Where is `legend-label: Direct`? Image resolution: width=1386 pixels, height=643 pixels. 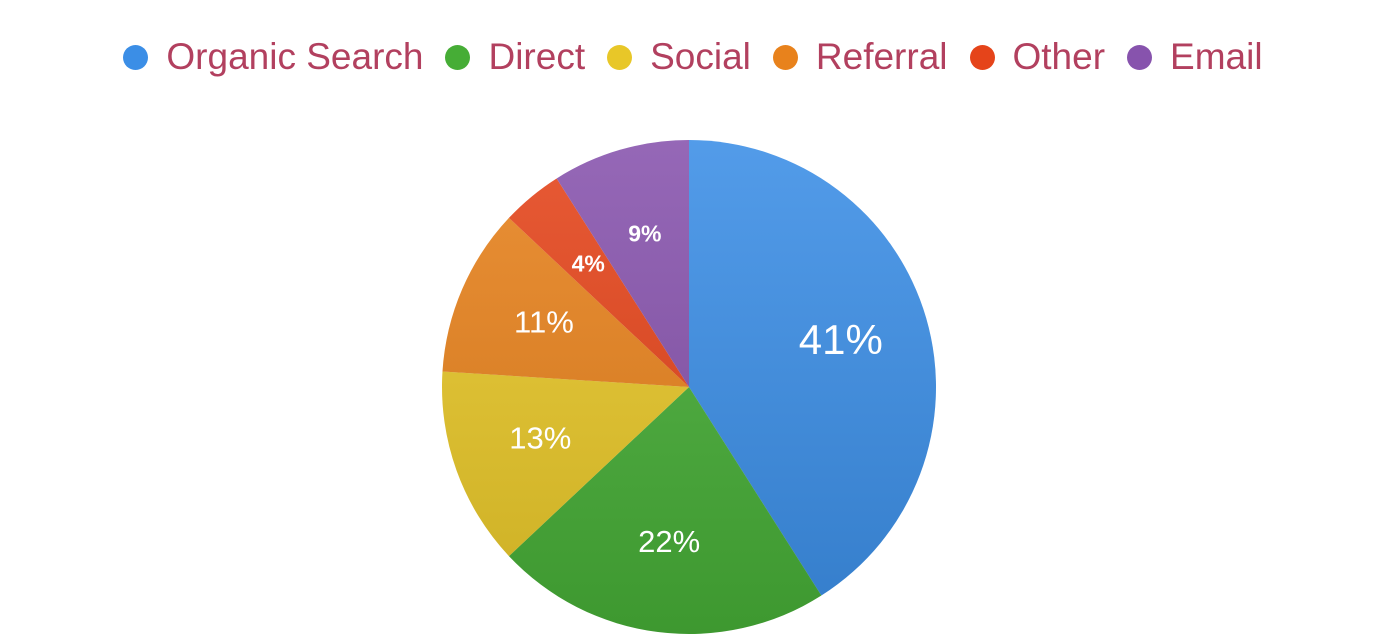
legend-label: Direct is located at coordinates (537, 56).